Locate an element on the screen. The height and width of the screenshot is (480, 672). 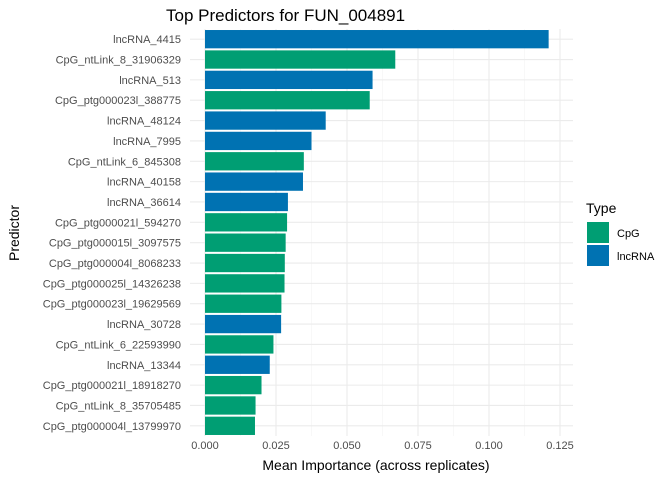
y-tick-label: lncRNA_30728 is located at coordinates (144, 325).